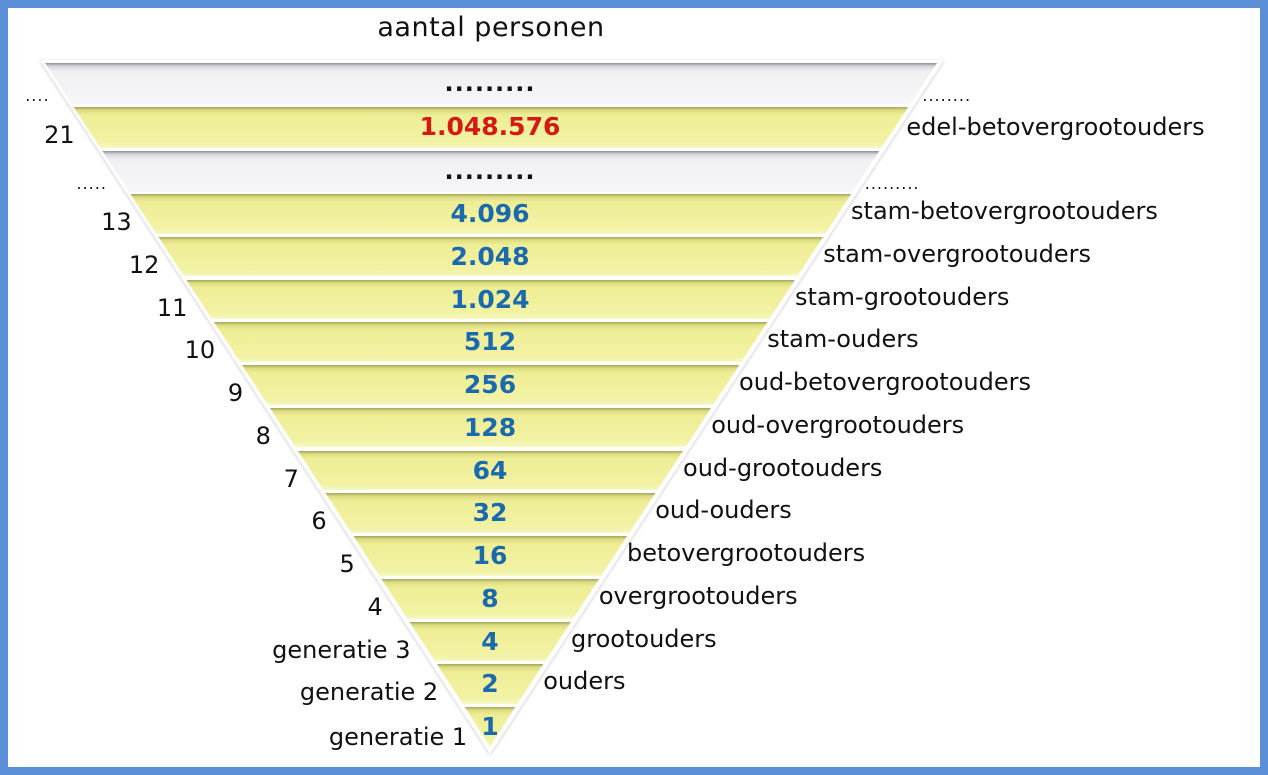 This screenshot has height=775, width=1268. I want to click on band-value: 64, so click(490, 470).